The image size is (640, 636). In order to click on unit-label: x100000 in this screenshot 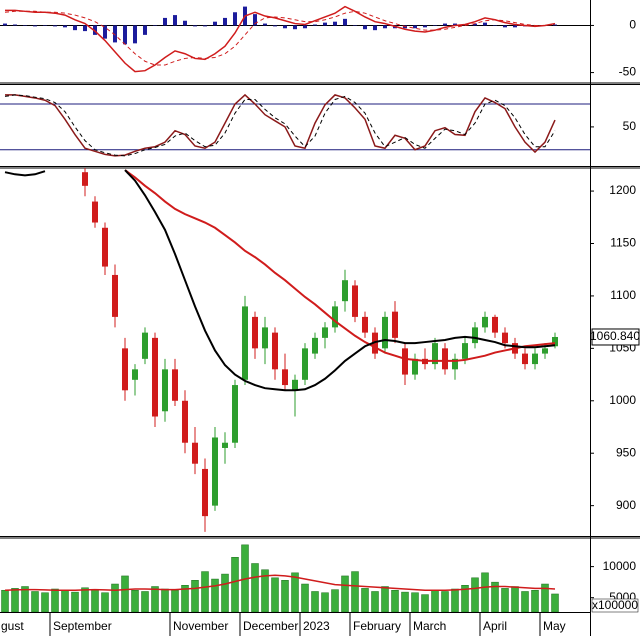, I will do `click(615, 605)`.